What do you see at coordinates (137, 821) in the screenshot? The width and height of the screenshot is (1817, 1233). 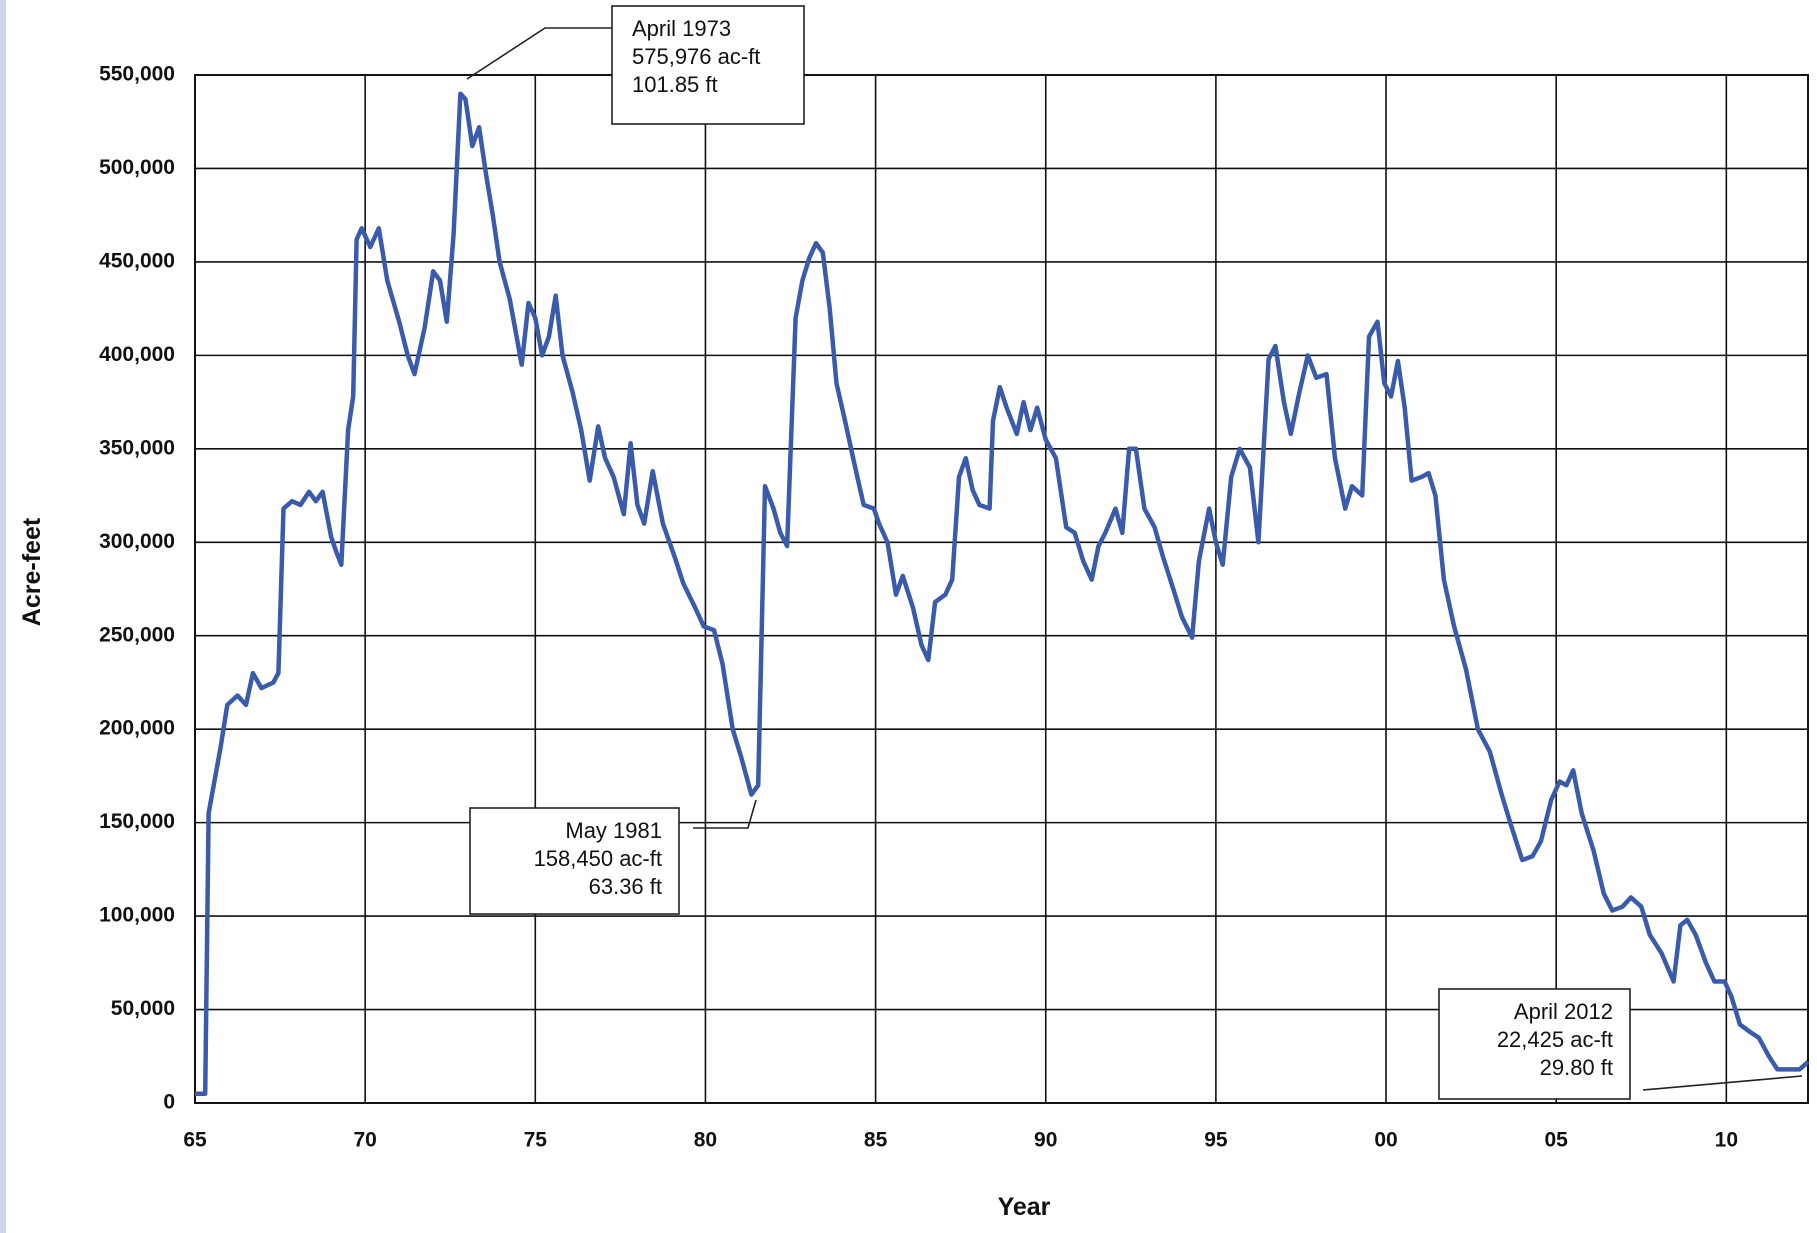 I see `y-tick-label: 150,000` at bounding box center [137, 821].